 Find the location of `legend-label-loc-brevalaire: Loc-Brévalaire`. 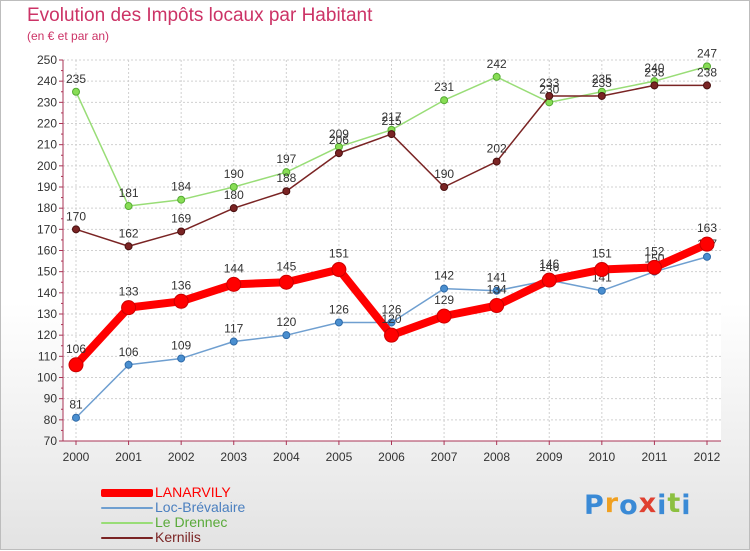

legend-label-loc-brevalaire: Loc-Brévalaire is located at coordinates (200, 507).